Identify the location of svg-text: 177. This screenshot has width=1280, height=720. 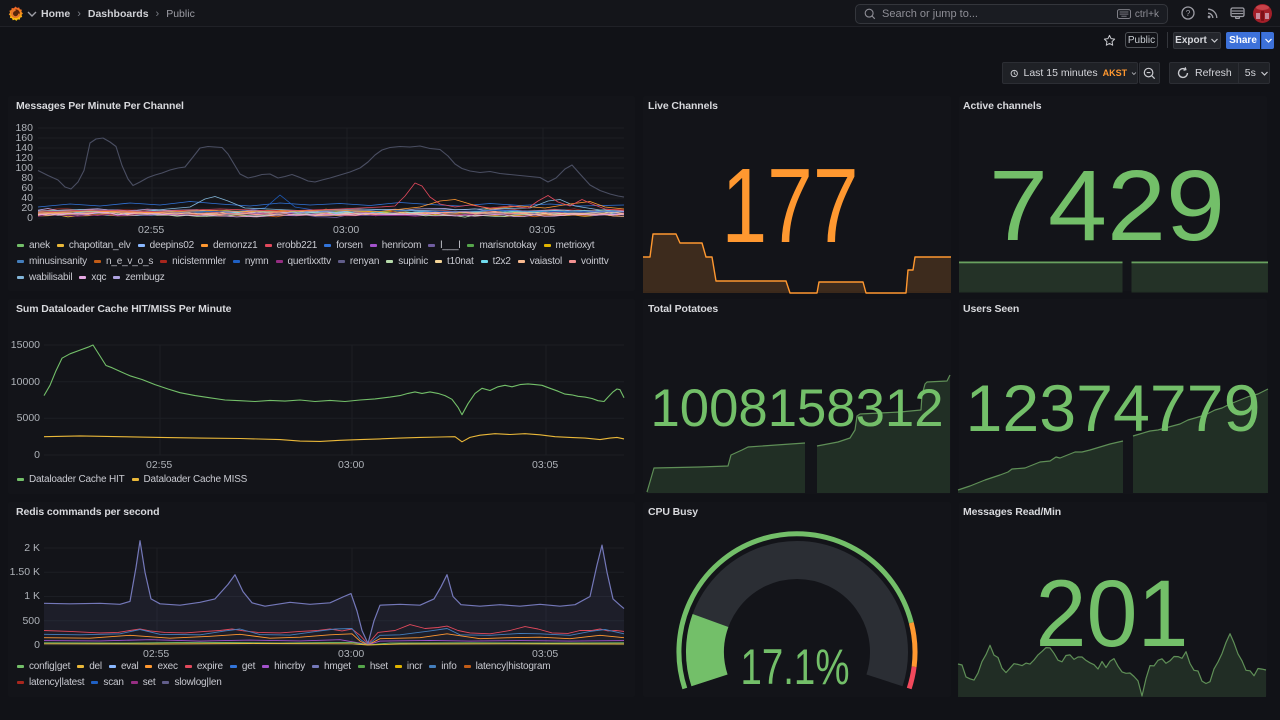
(790, 206).